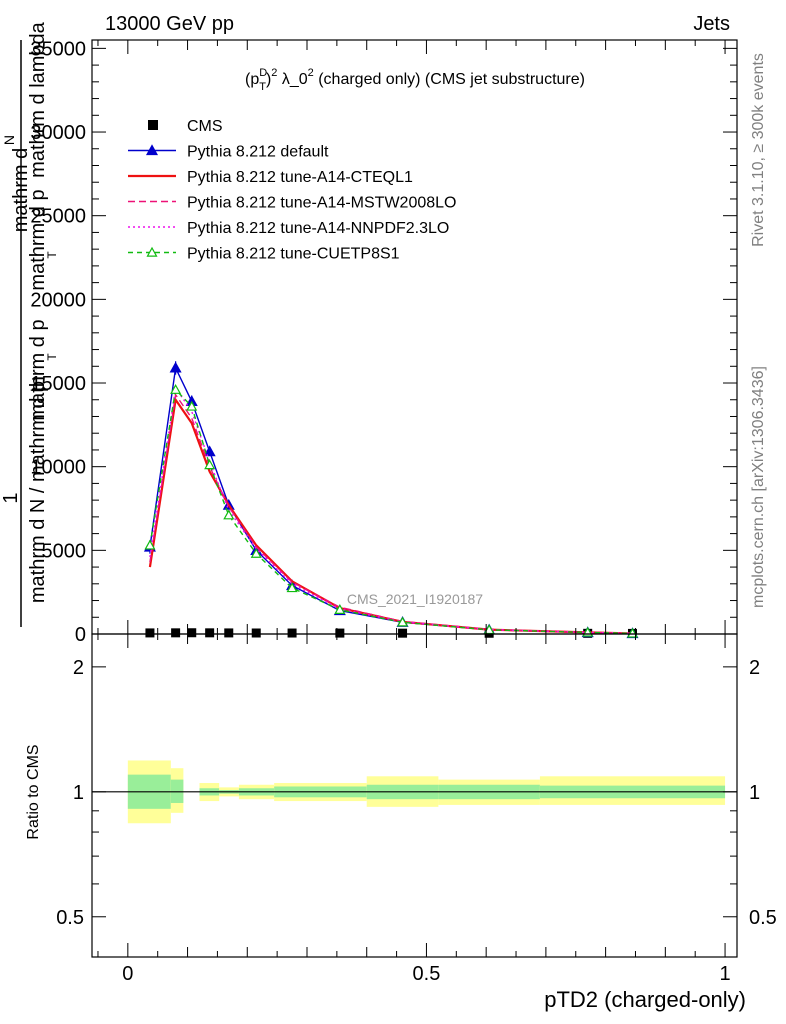 This screenshot has width=786, height=1024. What do you see at coordinates (38, 99) in the screenshot?
I see `ylabel-lambda: mathrm d lambda` at bounding box center [38, 99].